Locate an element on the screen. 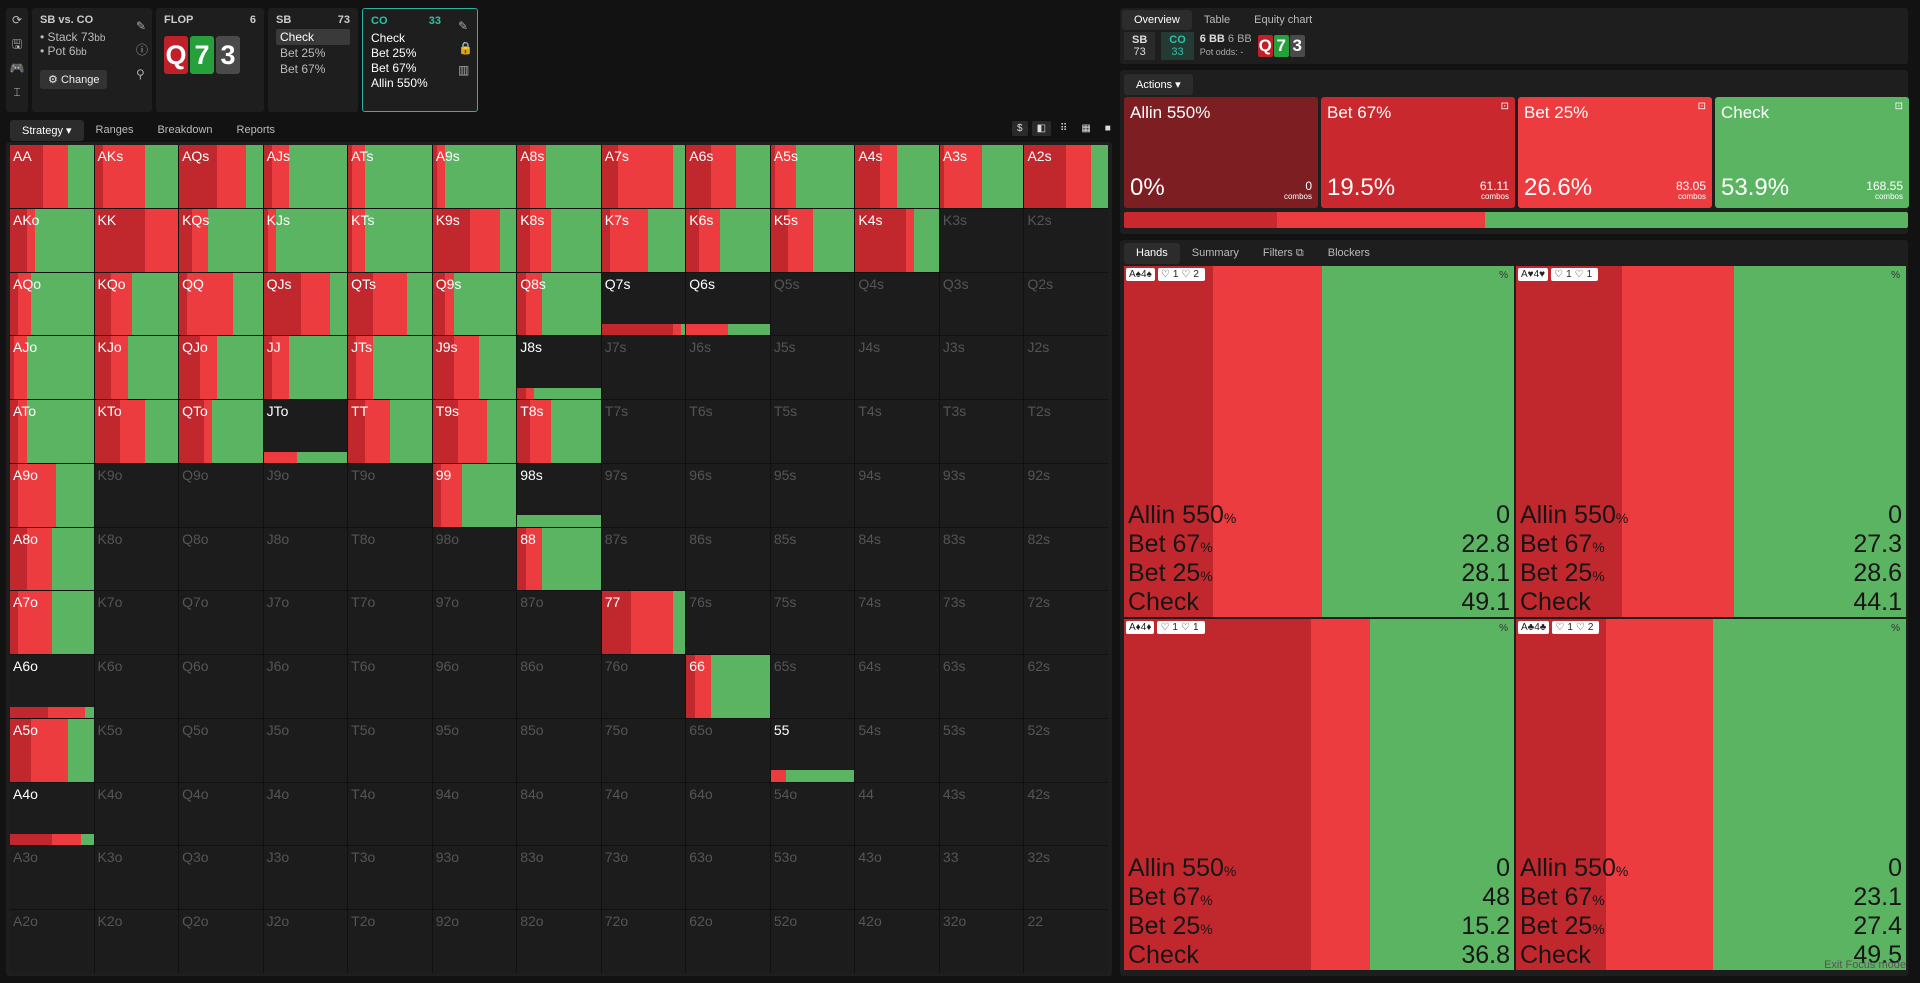 The image size is (1920, 983). hand-cell: A9s is located at coordinates (474, 176).